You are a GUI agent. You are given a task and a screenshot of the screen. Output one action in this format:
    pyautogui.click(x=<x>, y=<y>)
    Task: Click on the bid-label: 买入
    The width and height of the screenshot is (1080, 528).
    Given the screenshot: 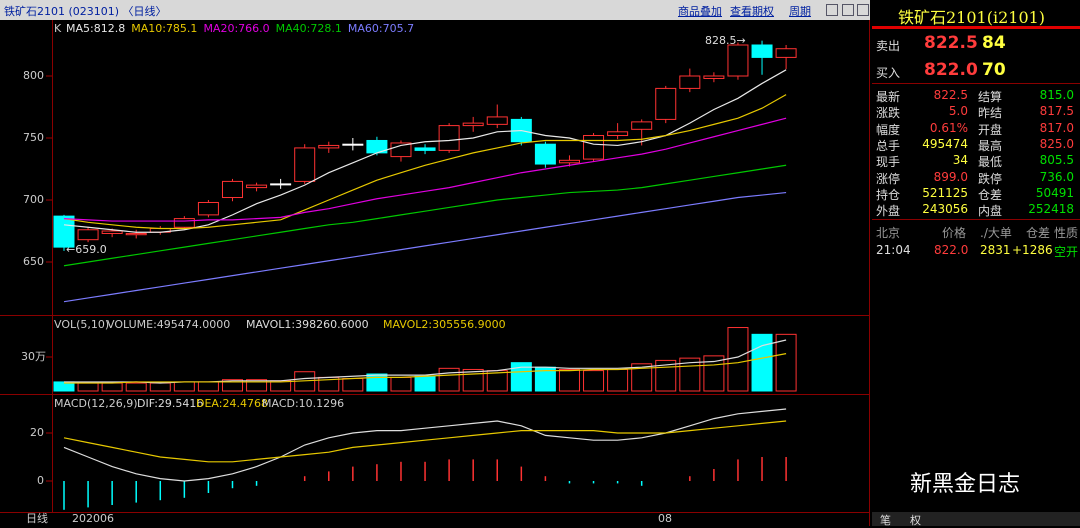 What is the action you would take?
    pyautogui.click(x=888, y=73)
    